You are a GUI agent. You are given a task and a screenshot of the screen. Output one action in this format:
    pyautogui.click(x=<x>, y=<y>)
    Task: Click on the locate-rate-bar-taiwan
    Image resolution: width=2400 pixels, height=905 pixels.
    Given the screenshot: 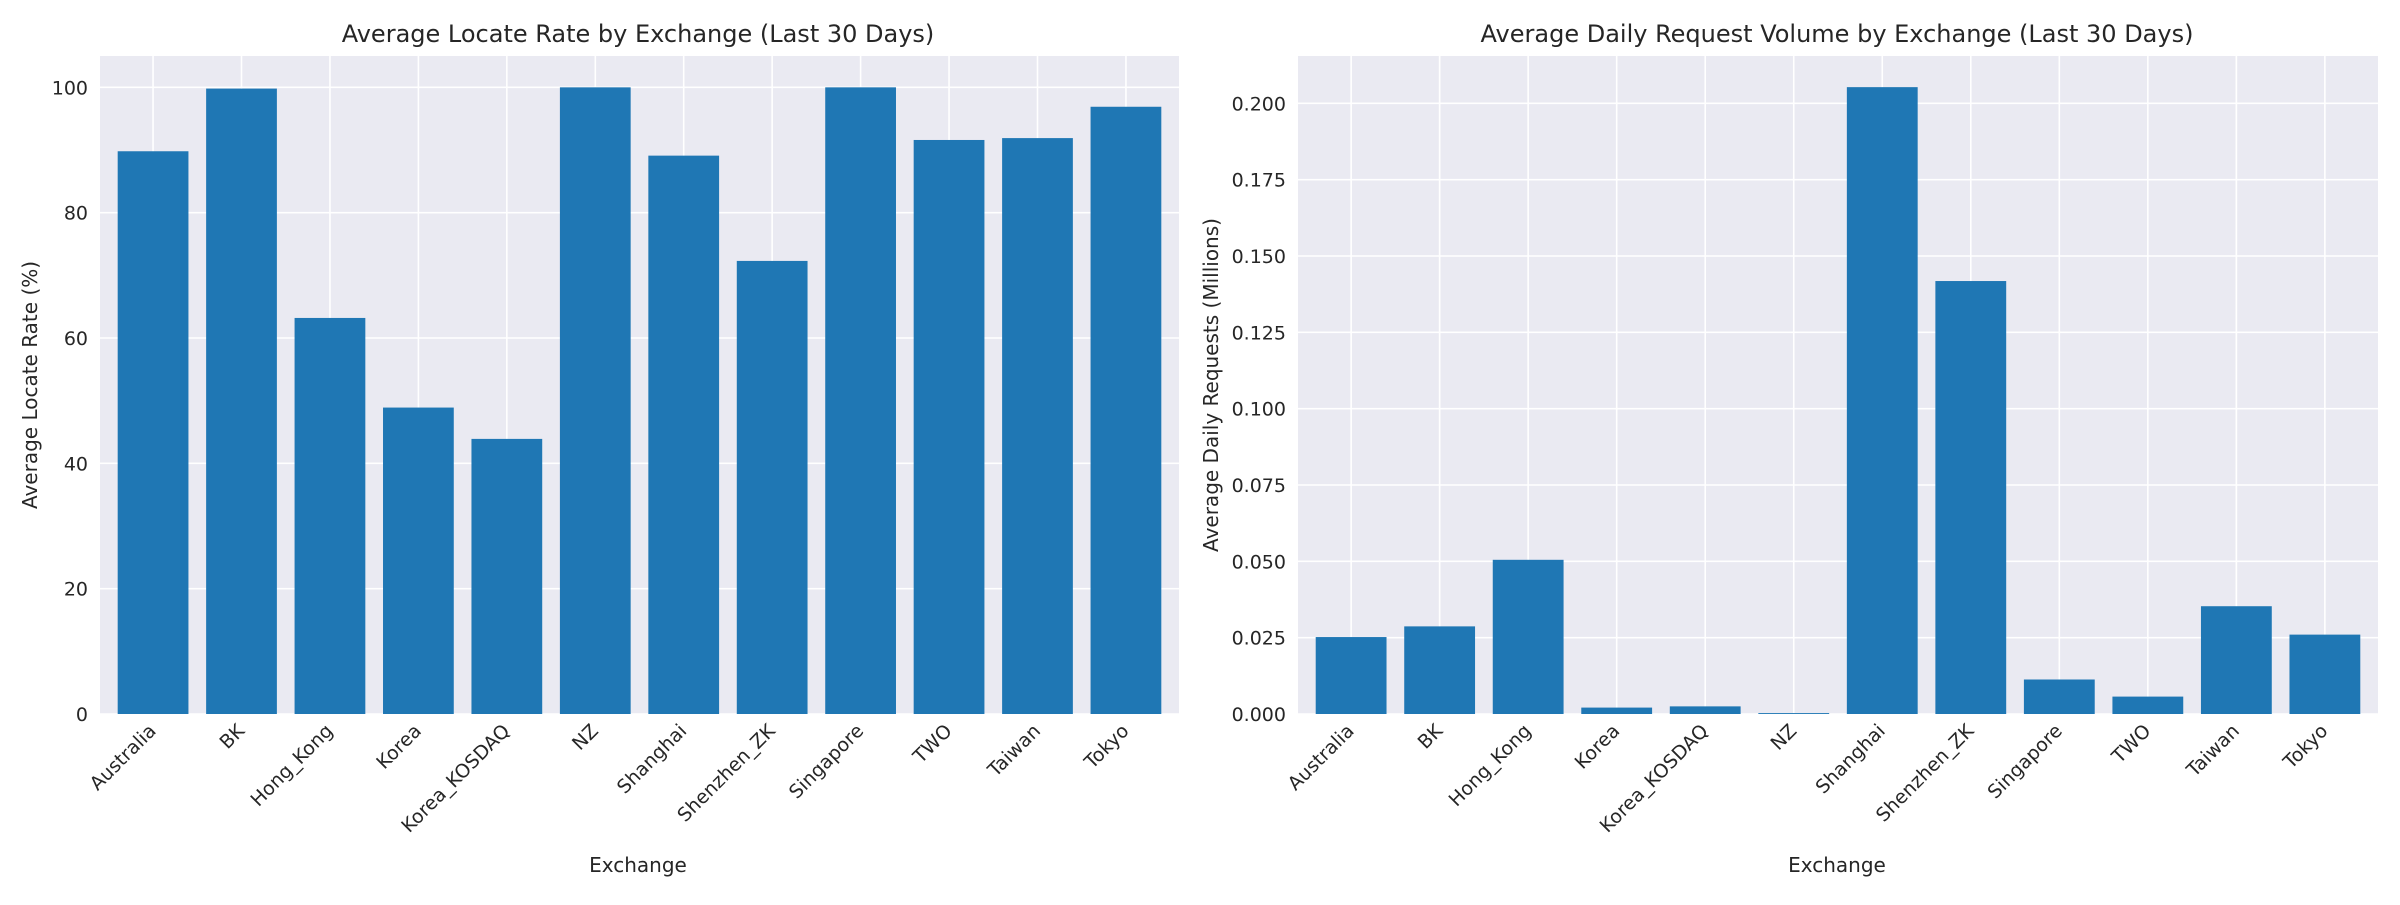 What is the action you would take?
    pyautogui.click(x=1037, y=426)
    